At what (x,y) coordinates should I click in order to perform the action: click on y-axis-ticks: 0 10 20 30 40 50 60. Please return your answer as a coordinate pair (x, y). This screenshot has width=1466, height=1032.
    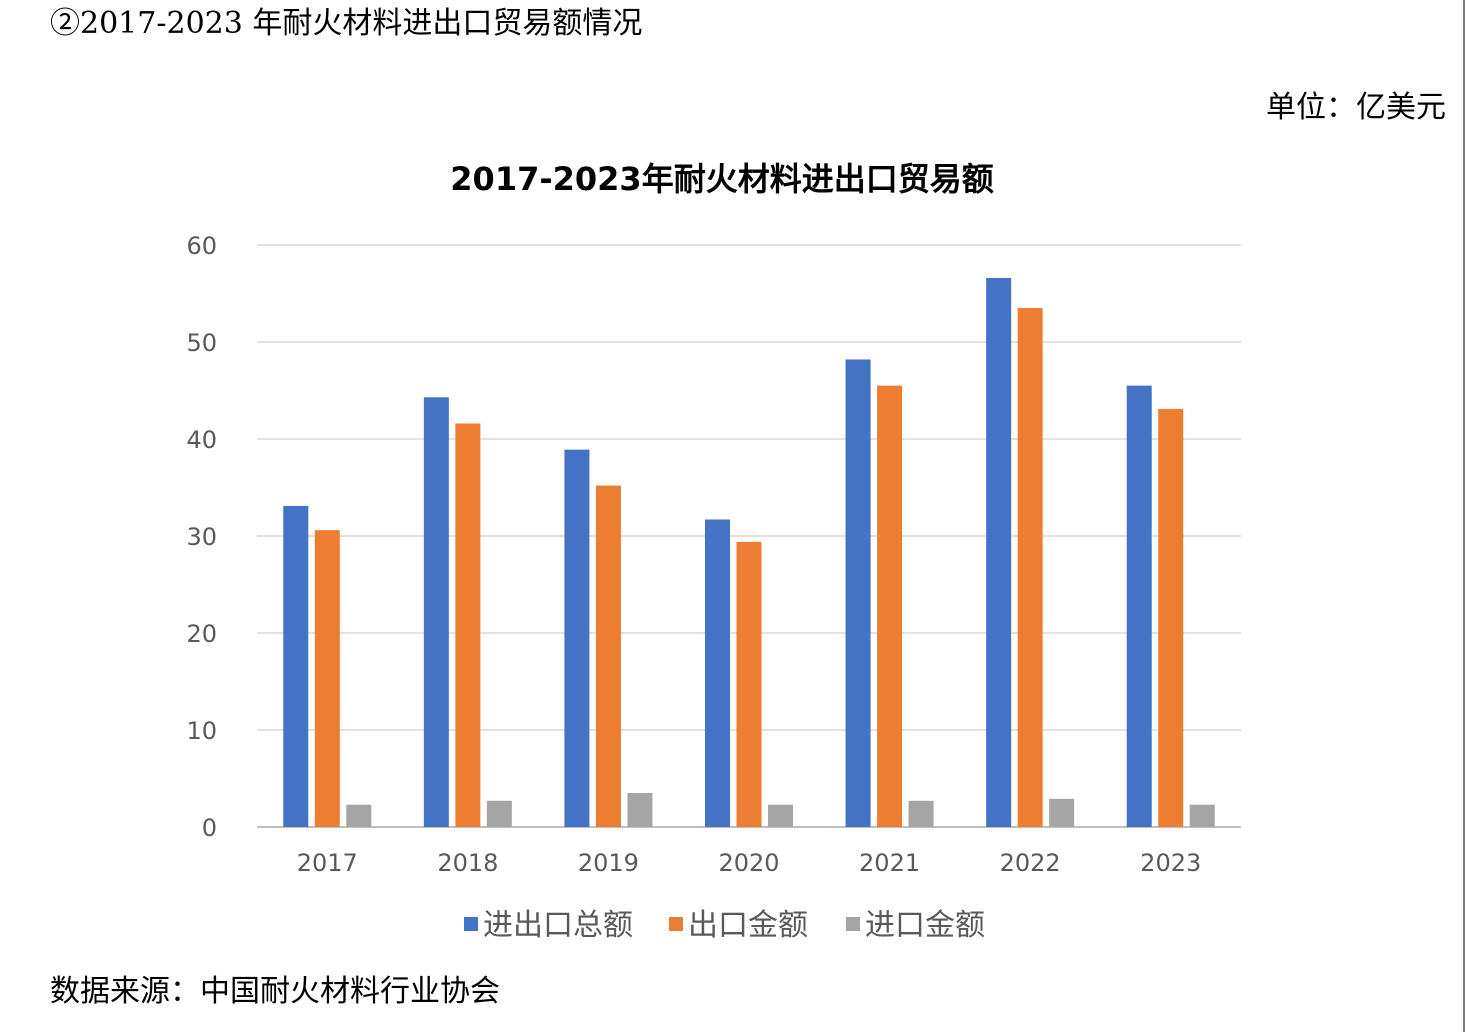
    Looking at the image, I should click on (201, 537).